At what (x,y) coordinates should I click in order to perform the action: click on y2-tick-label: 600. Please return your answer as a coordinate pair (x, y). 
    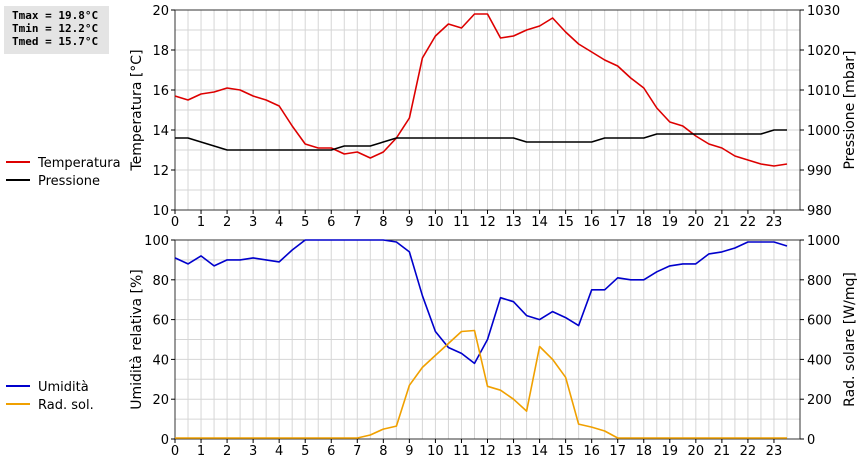
    Looking at the image, I should click on (819, 321).